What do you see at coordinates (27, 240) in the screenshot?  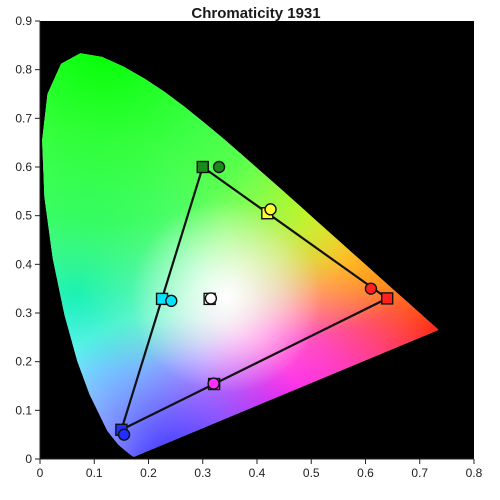 I see `y-axis-ticks: 0 0.1 0.2 0.3 0.4 0.5 0.6 0.7 0.8 0.9` at bounding box center [27, 240].